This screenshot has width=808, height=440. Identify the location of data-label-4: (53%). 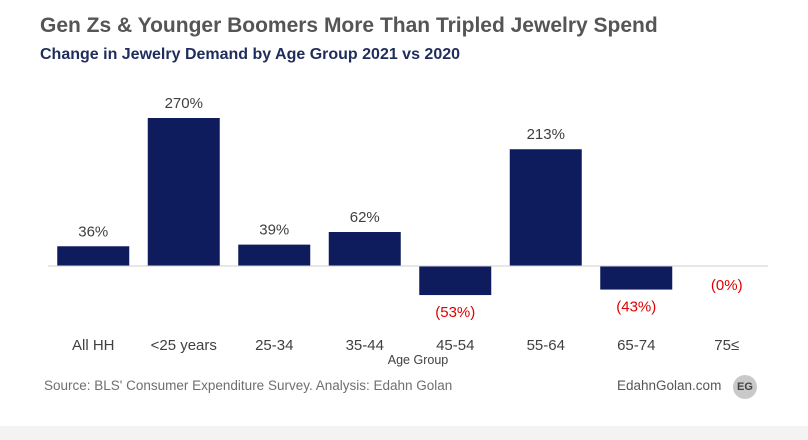
(455, 312).